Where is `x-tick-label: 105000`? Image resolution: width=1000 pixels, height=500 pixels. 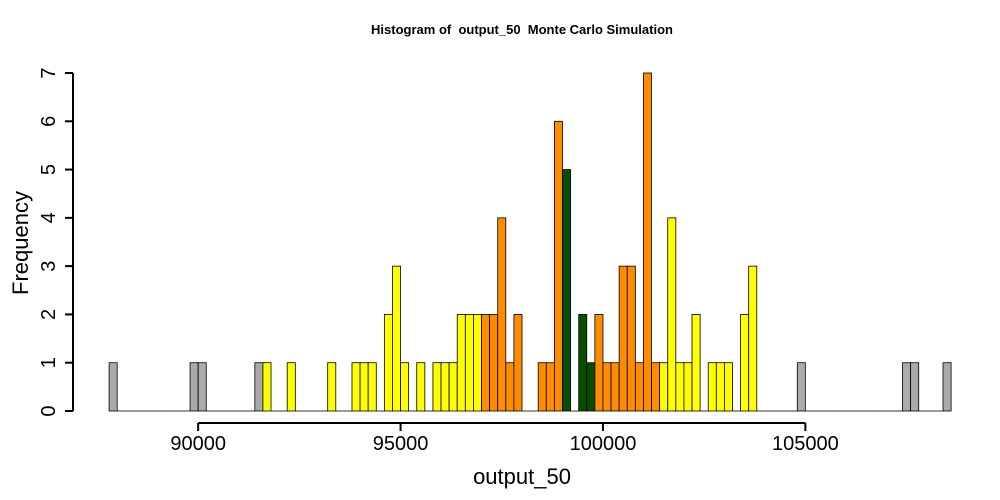 x-tick-label: 105000 is located at coordinates (805, 444).